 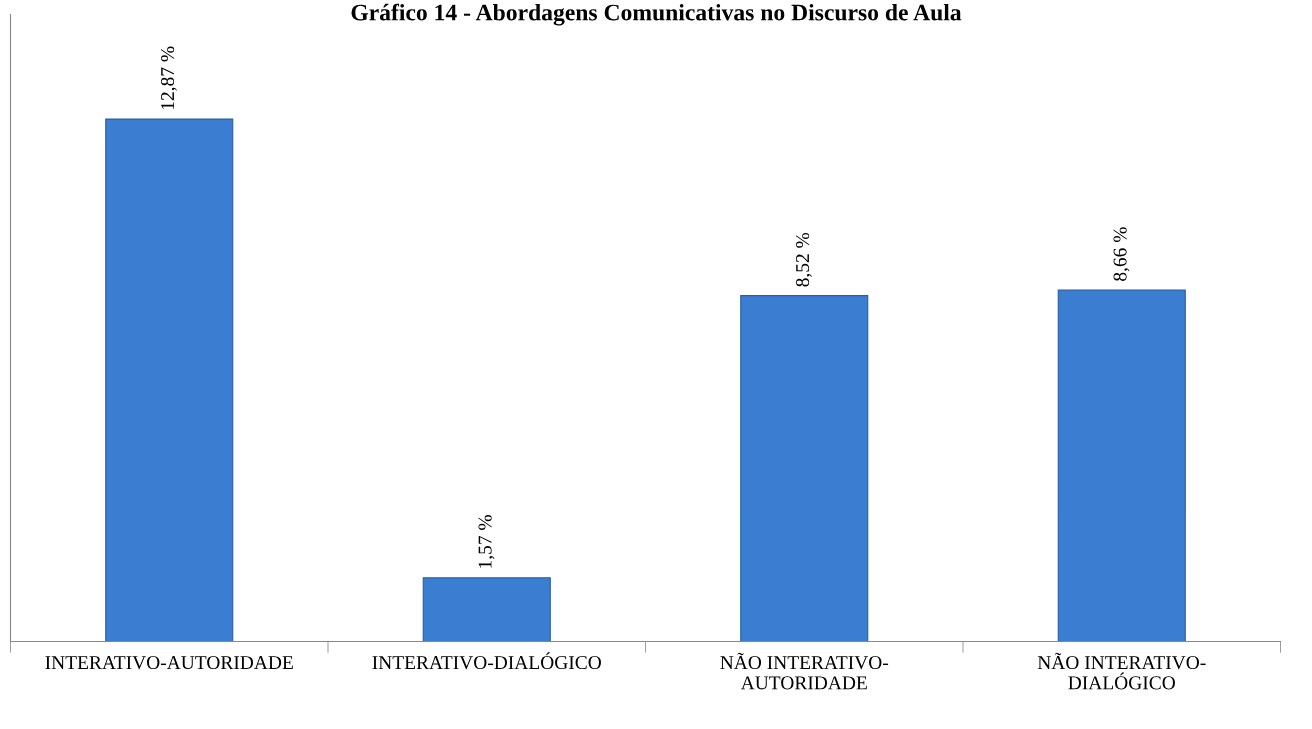 What do you see at coordinates (169, 663) in the screenshot?
I see `x-tick-label: INTERATIVO-AUTORIDADE` at bounding box center [169, 663].